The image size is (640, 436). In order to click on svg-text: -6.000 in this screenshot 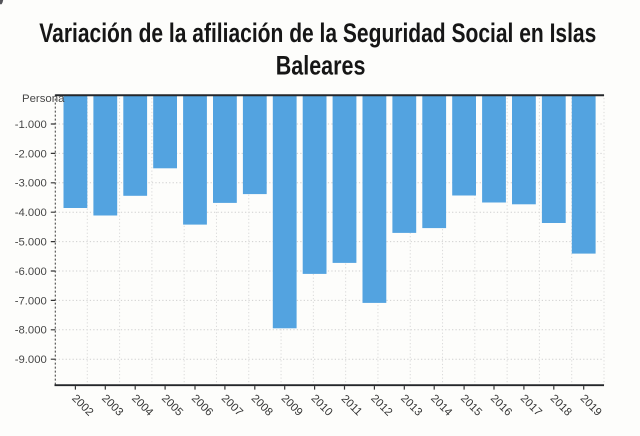, I will do `click(31, 272)`.